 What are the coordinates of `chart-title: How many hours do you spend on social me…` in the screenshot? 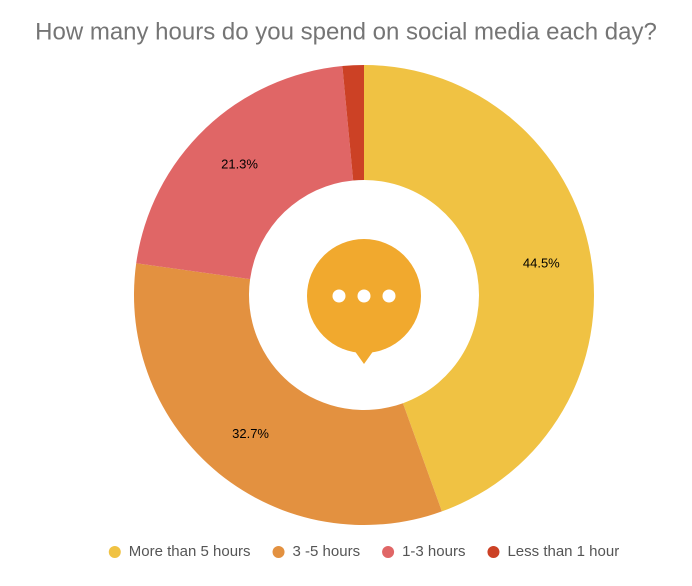 It's located at (346, 31).